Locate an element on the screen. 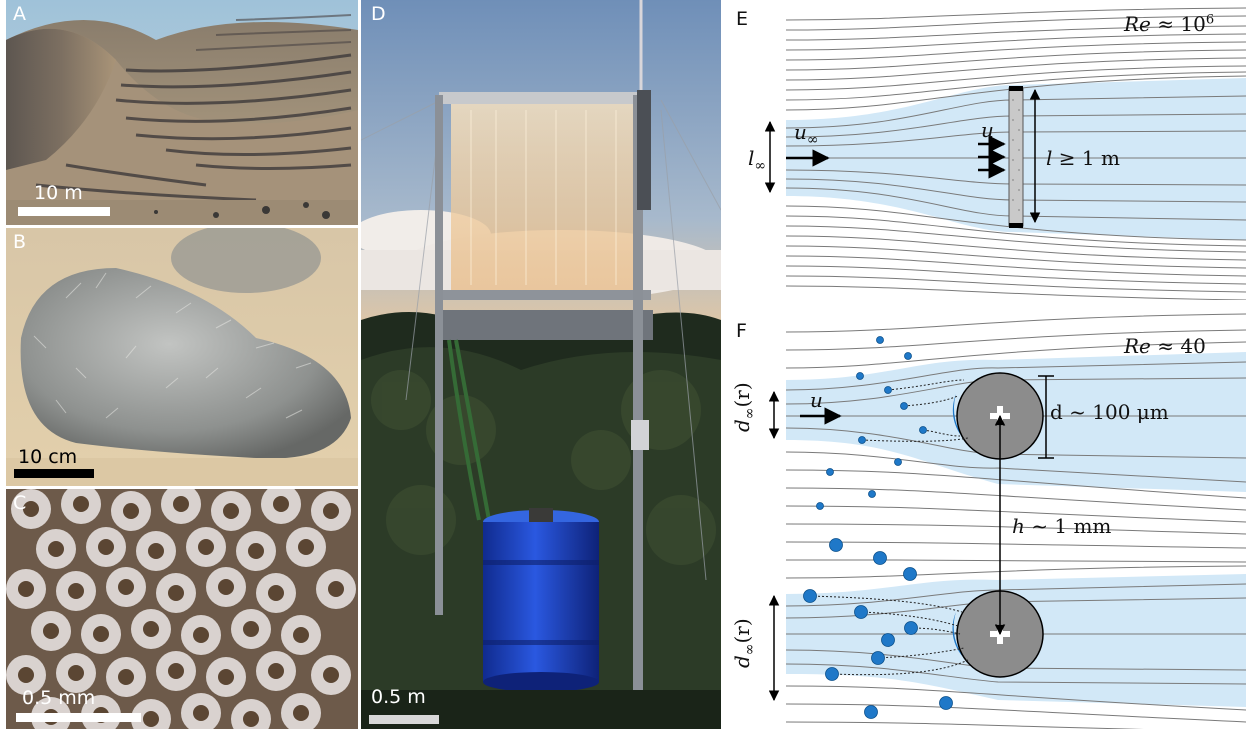 The image size is (1246, 729). diameter-label-f: d ~ 100 μm is located at coordinates (1109, 412).